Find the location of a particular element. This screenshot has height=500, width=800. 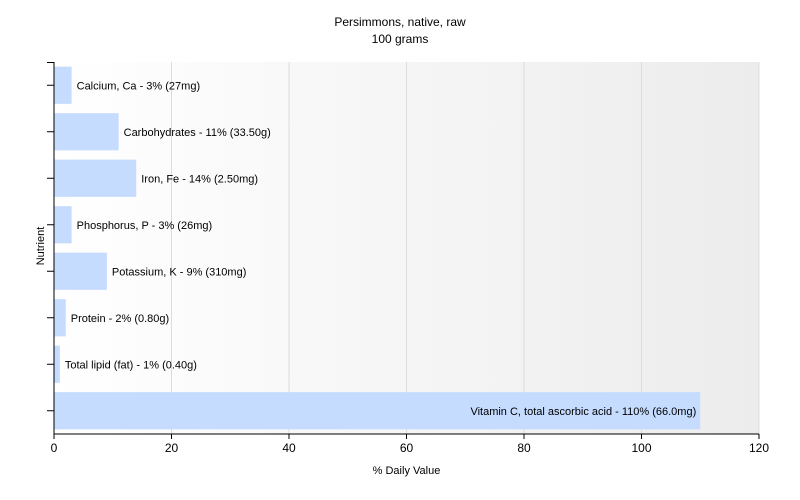

chart-title: Persimmons, native, raw is located at coordinates (400, 22).